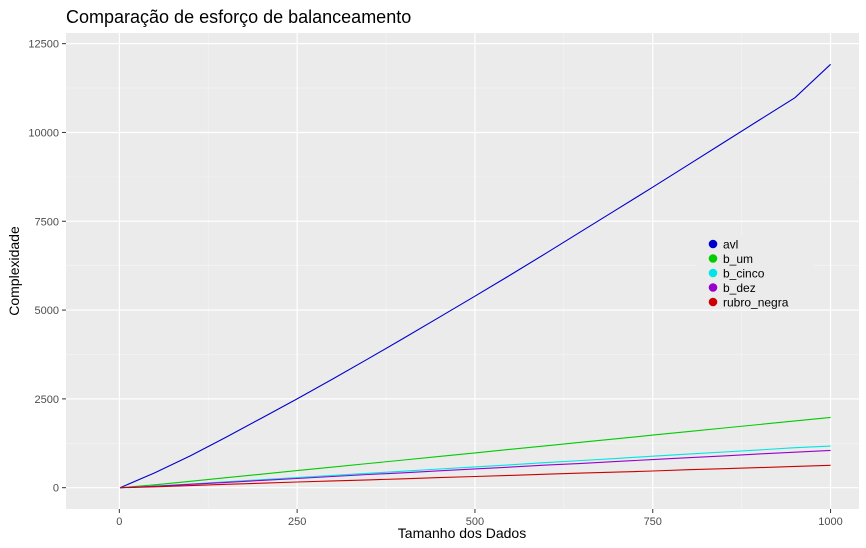  What do you see at coordinates (56, 489) in the screenshot?
I see `y-tick-label: 0` at bounding box center [56, 489].